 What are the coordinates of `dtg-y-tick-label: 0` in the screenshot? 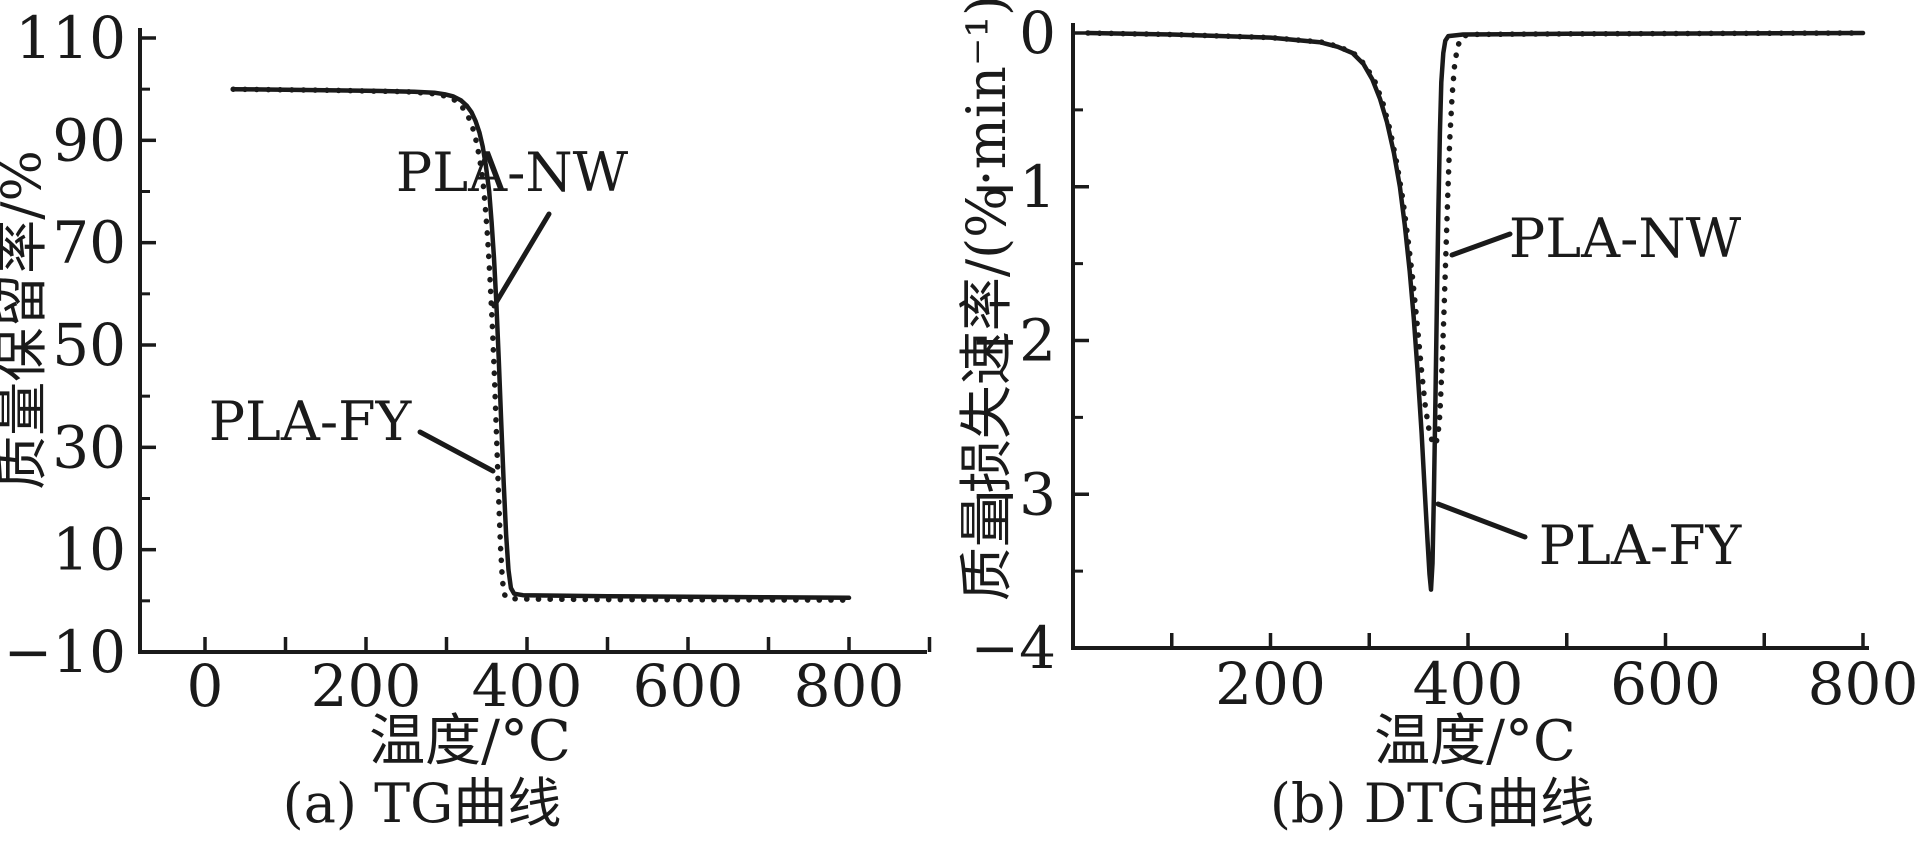 It's located at (1037, 33).